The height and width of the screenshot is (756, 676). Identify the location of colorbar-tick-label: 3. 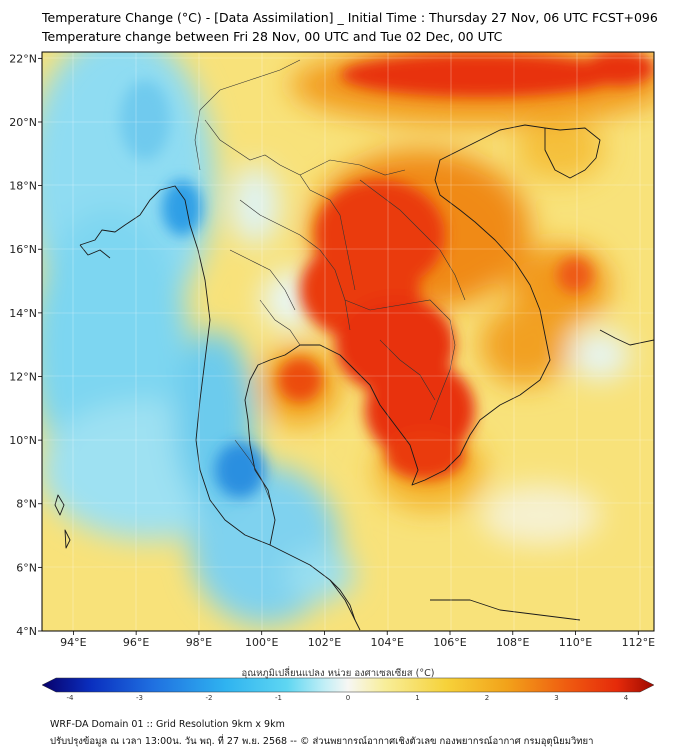
(556, 698).